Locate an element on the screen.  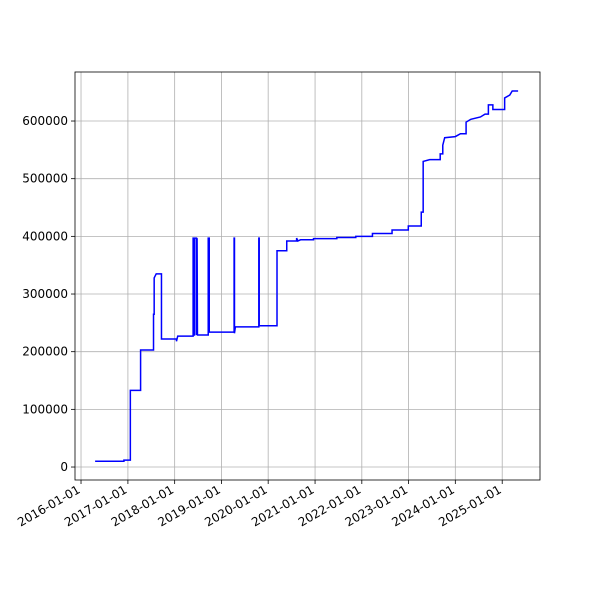
y-tick-label: 0 is located at coordinates (64, 467).